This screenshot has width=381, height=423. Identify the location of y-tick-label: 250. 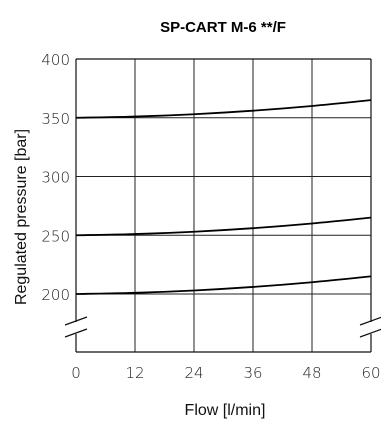
(55, 236).